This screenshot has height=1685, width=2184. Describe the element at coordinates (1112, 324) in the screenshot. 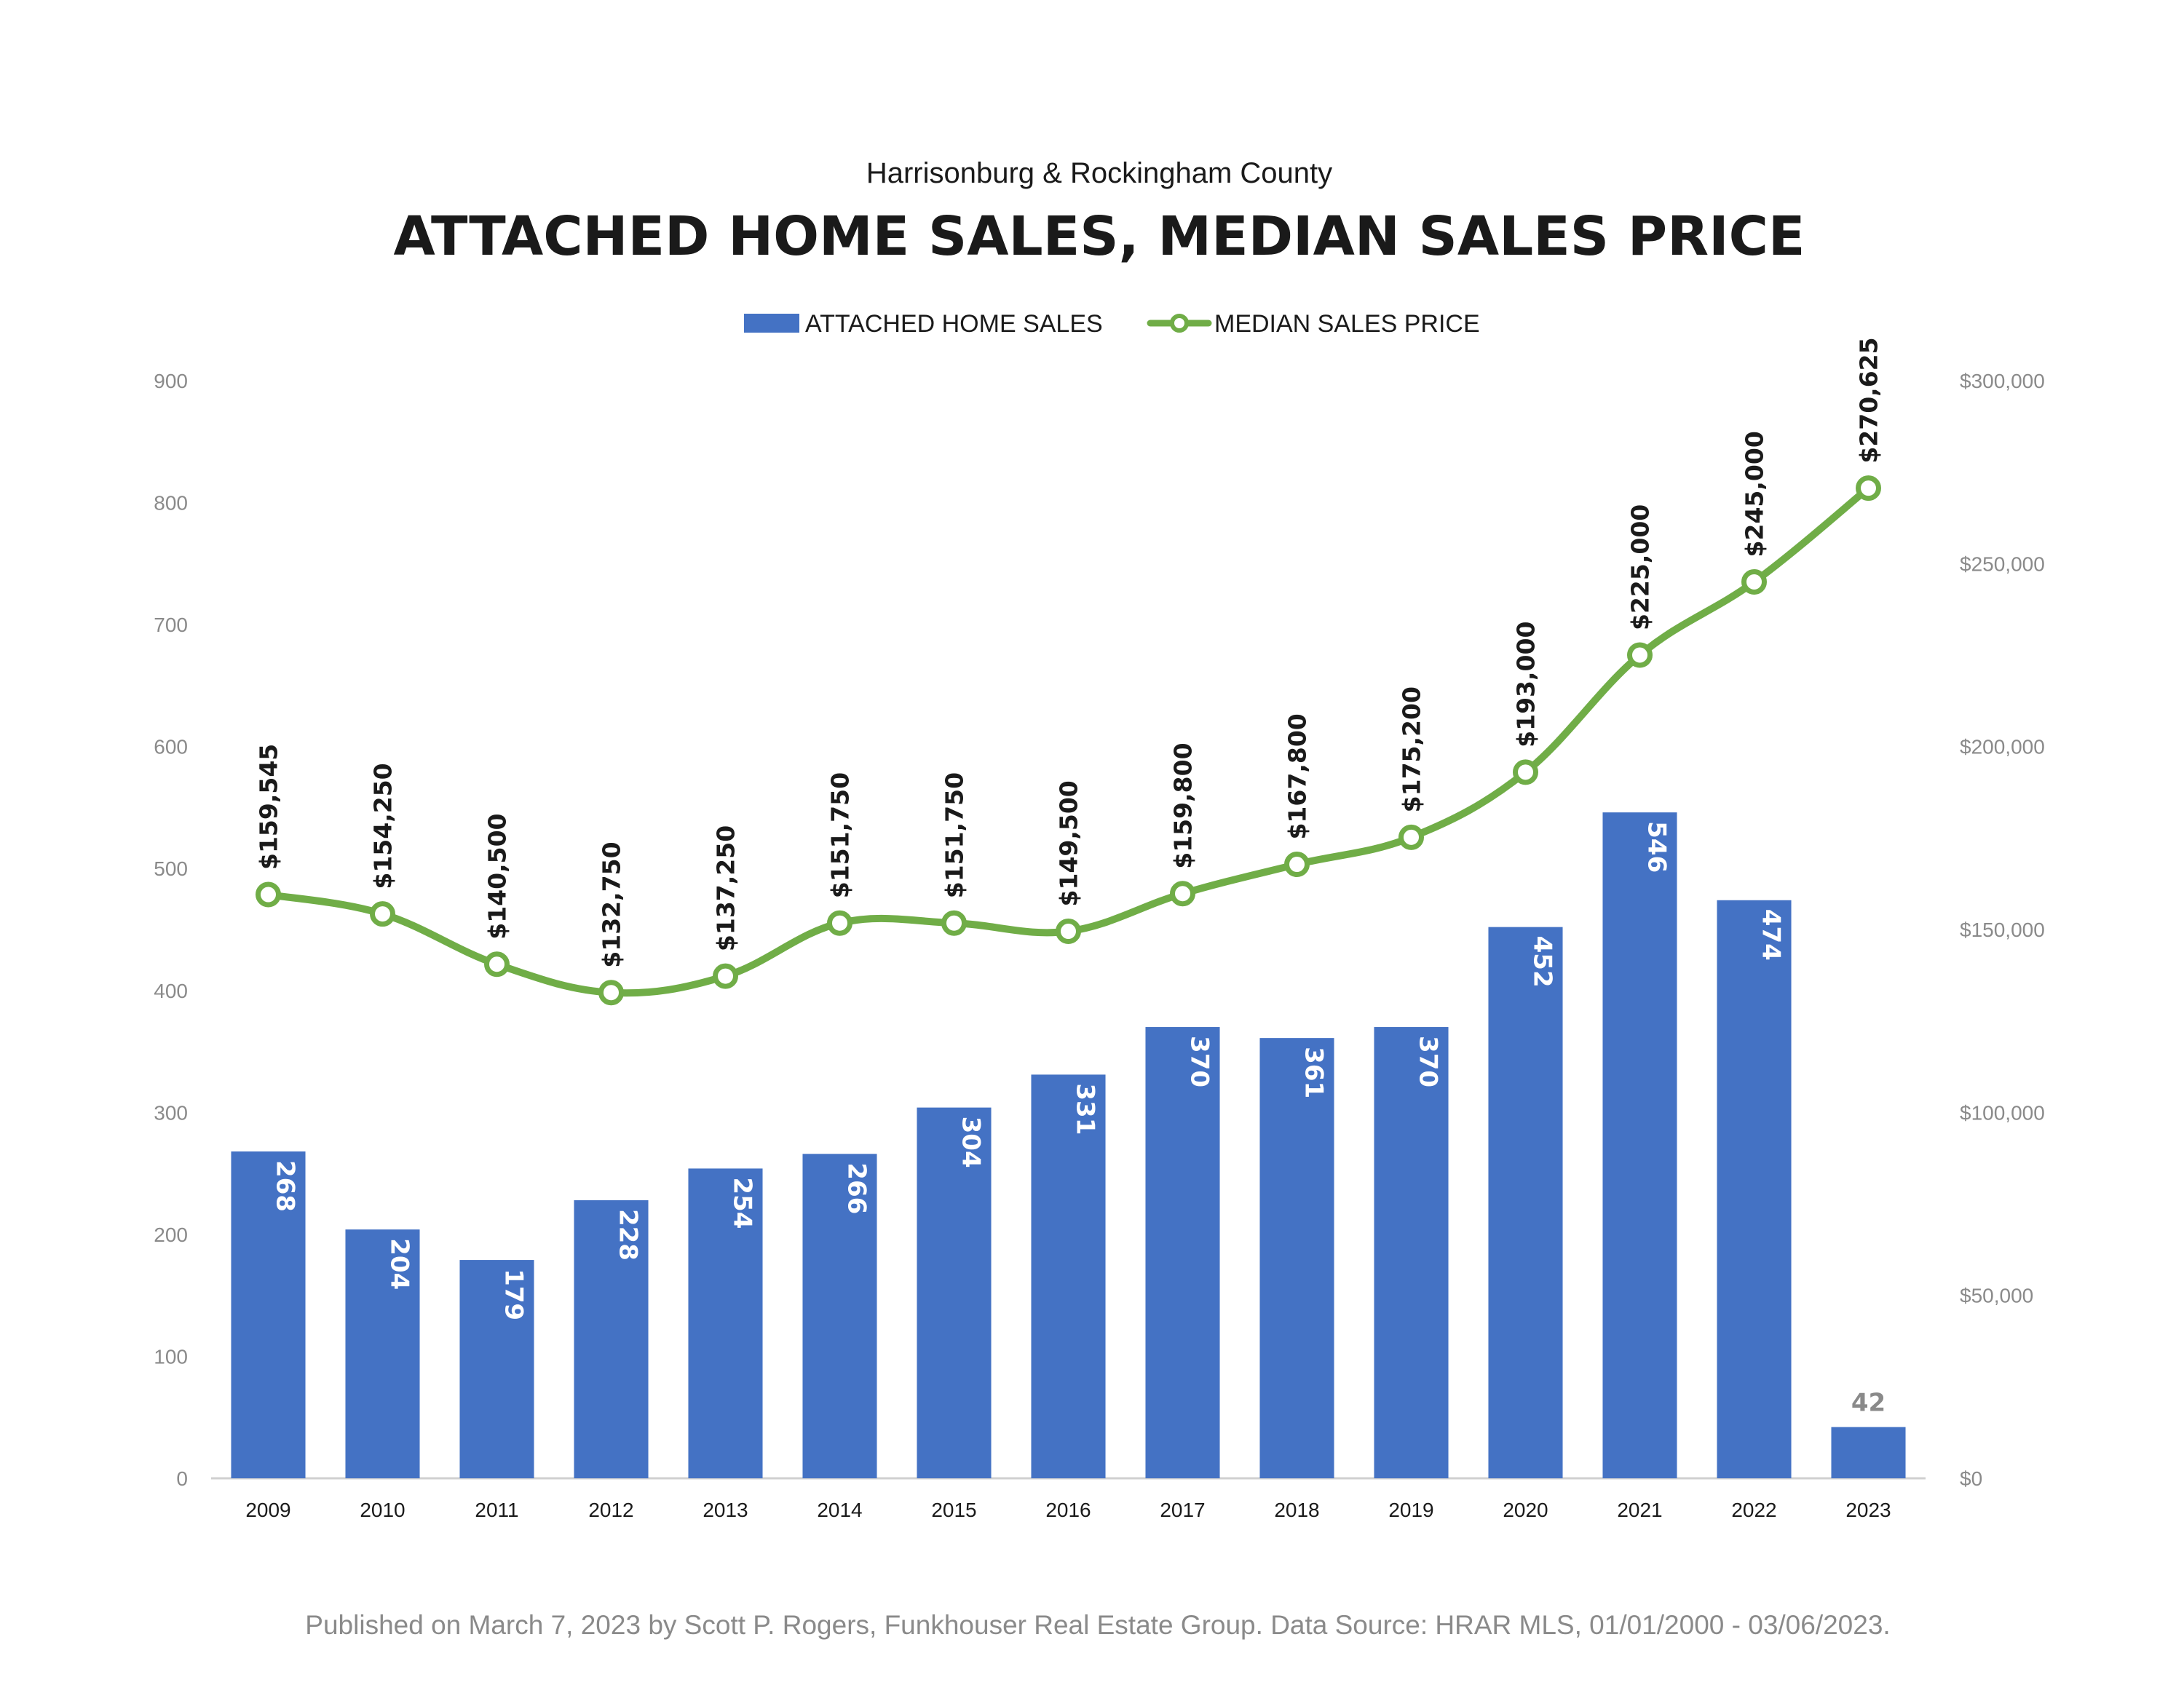

I see `legend: ATTACHED HOME SALES MEDIAN SALES PRICE` at that location.